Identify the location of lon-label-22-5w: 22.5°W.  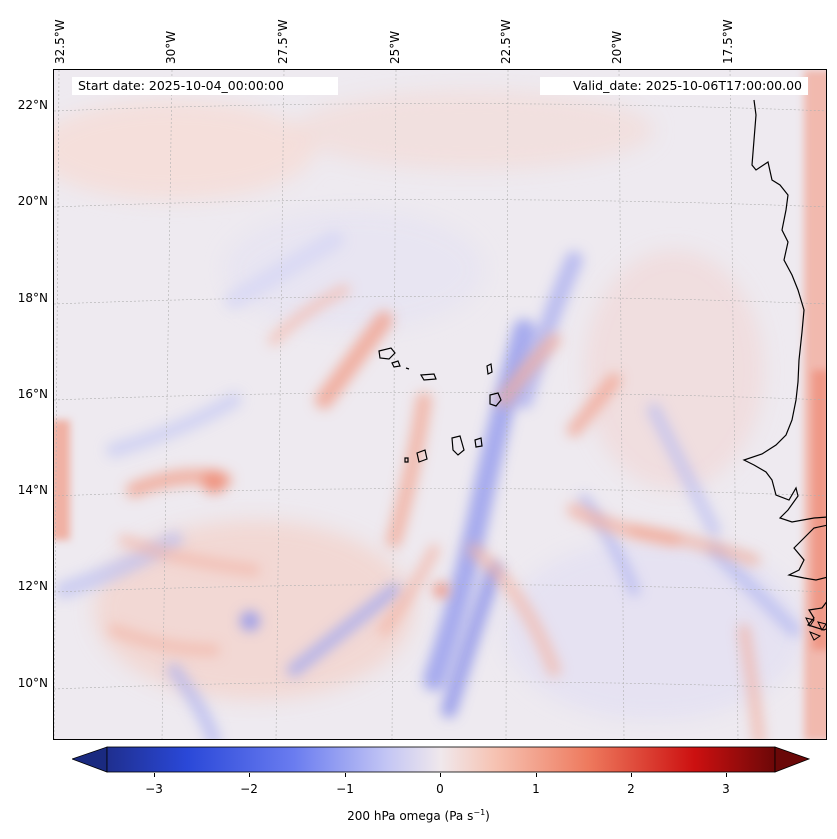
(506, 41).